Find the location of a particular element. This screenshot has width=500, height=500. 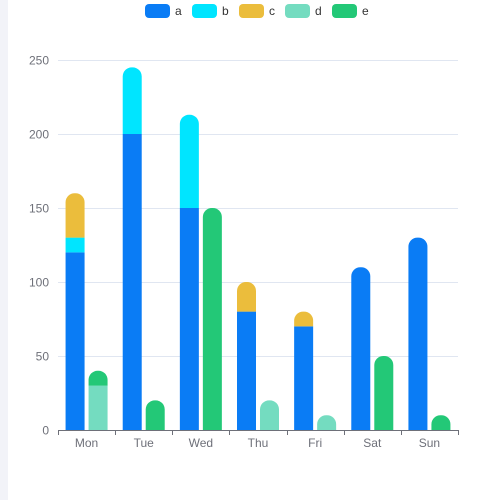

bar-a-sat is located at coordinates (361, 348).